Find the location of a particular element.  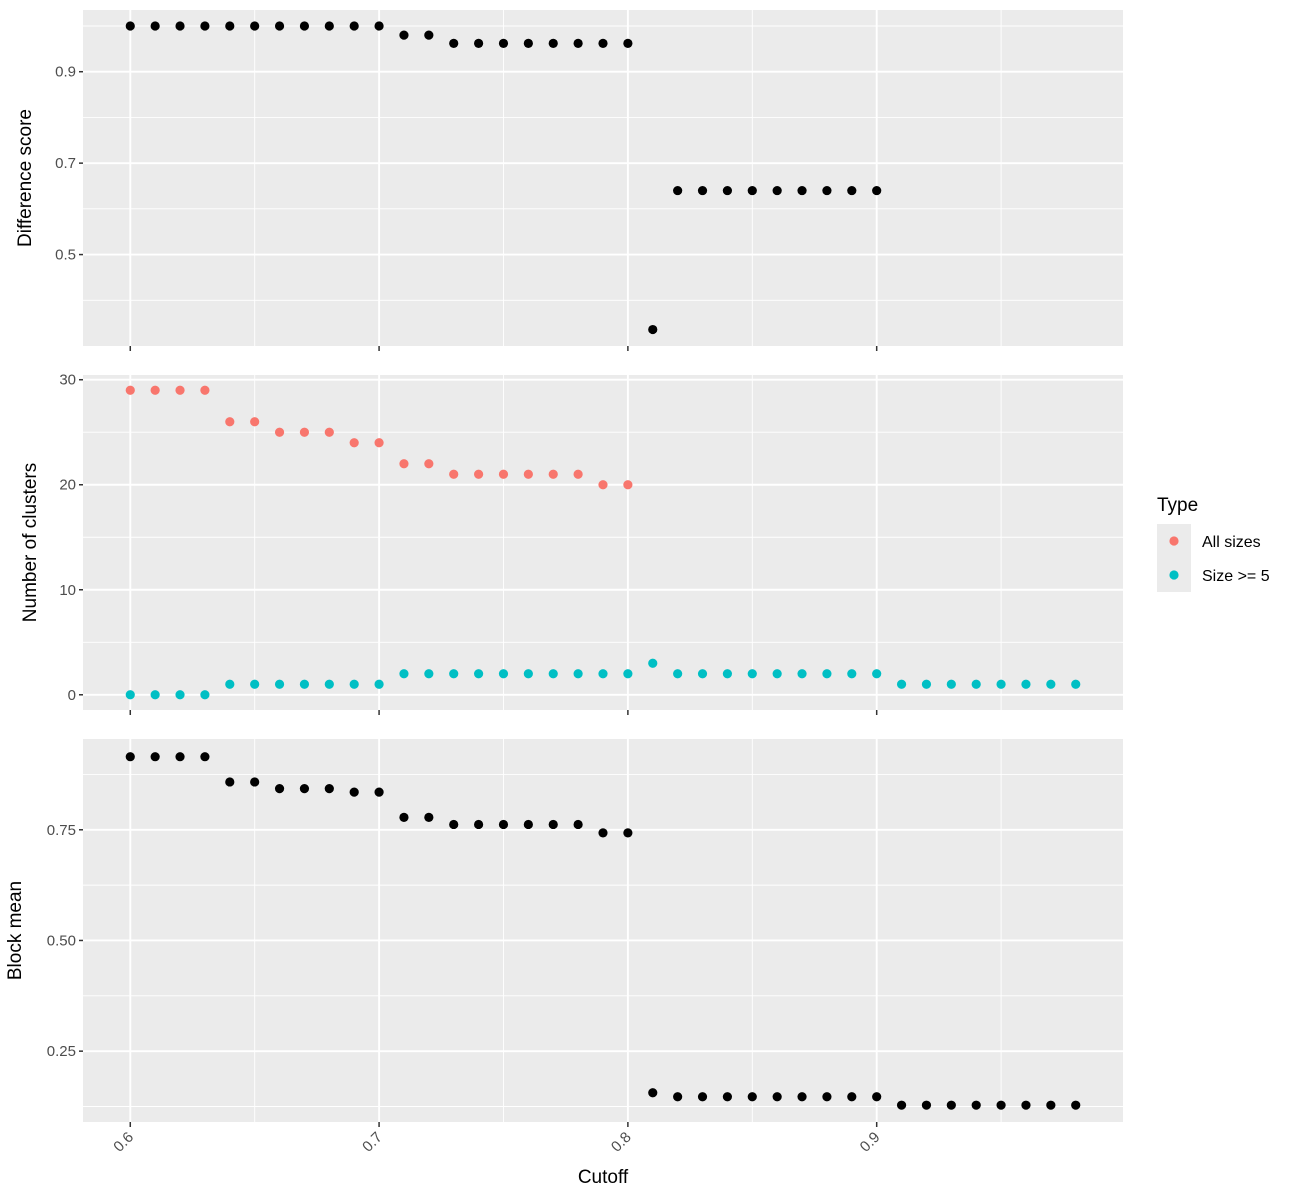

legend-marker-all-sizes is located at coordinates (1174, 541).